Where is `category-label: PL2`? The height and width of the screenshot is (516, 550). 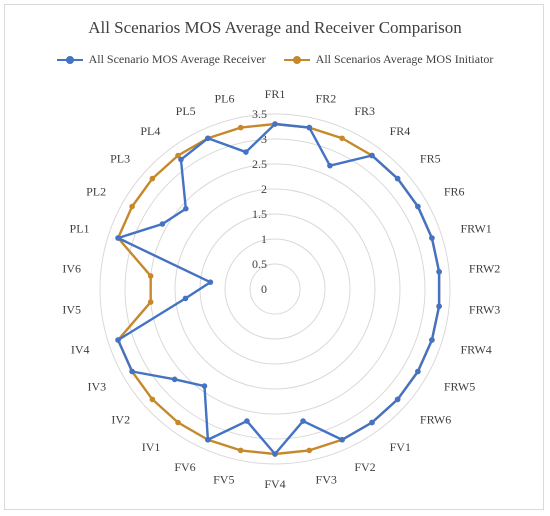 category-label: PL2 is located at coordinates (96, 192).